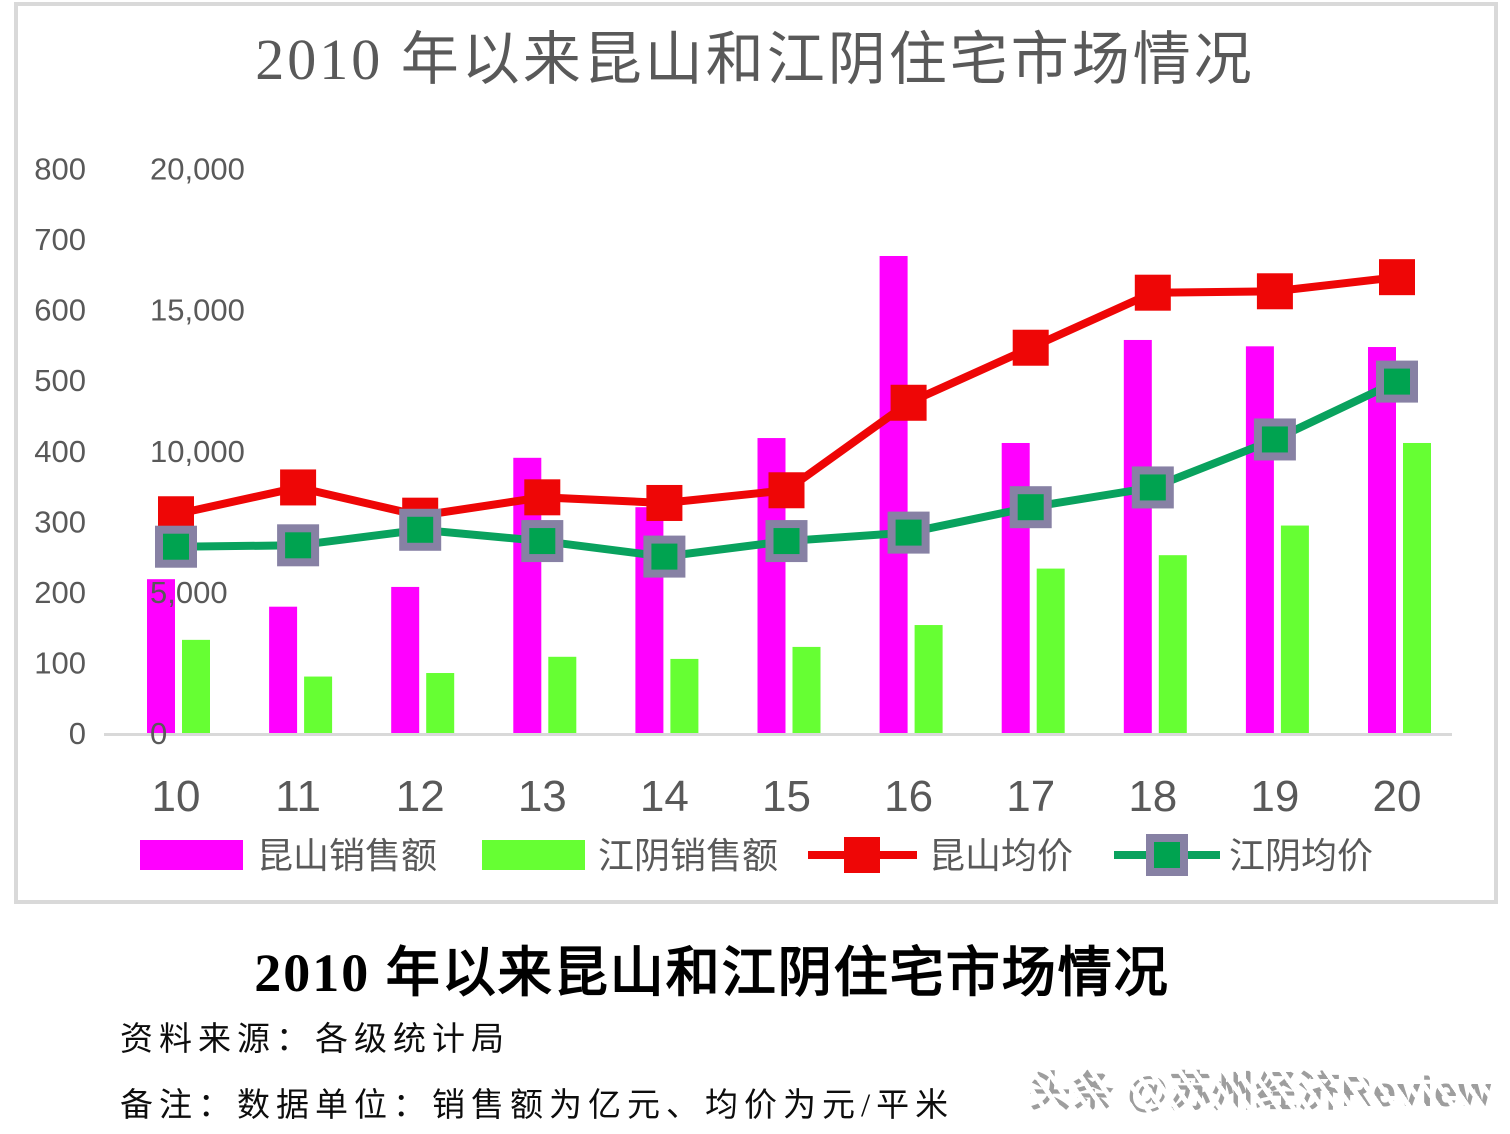  What do you see at coordinates (197, 169) in the screenshot?
I see `right-axis-tick-20000: 20,000` at bounding box center [197, 169].